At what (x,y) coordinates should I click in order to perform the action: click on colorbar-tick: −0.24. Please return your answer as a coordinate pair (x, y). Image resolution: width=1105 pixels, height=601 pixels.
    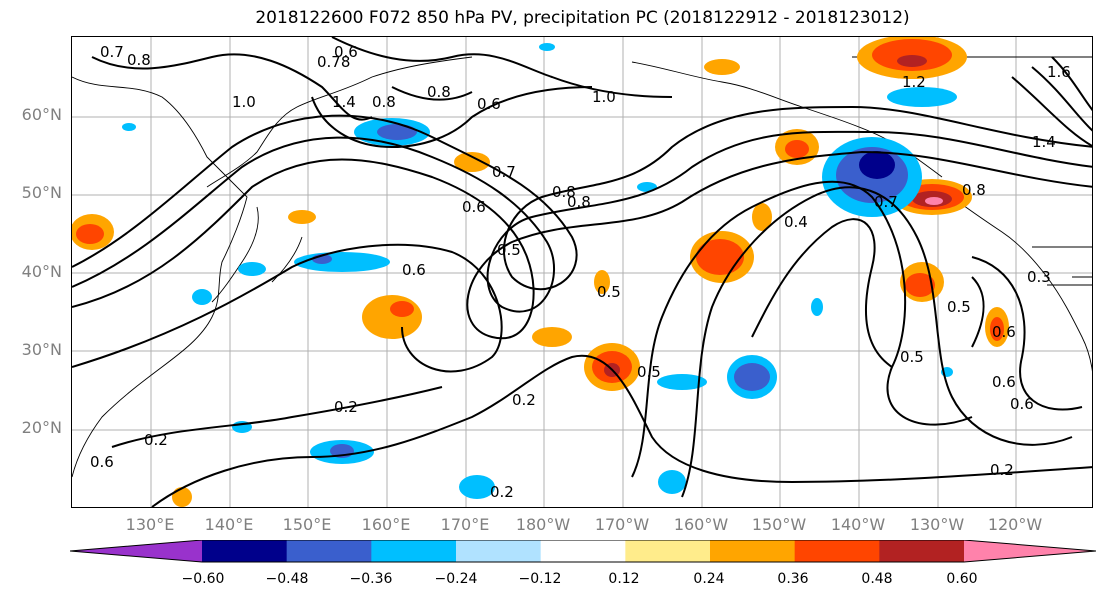
    Looking at the image, I should click on (456, 579).